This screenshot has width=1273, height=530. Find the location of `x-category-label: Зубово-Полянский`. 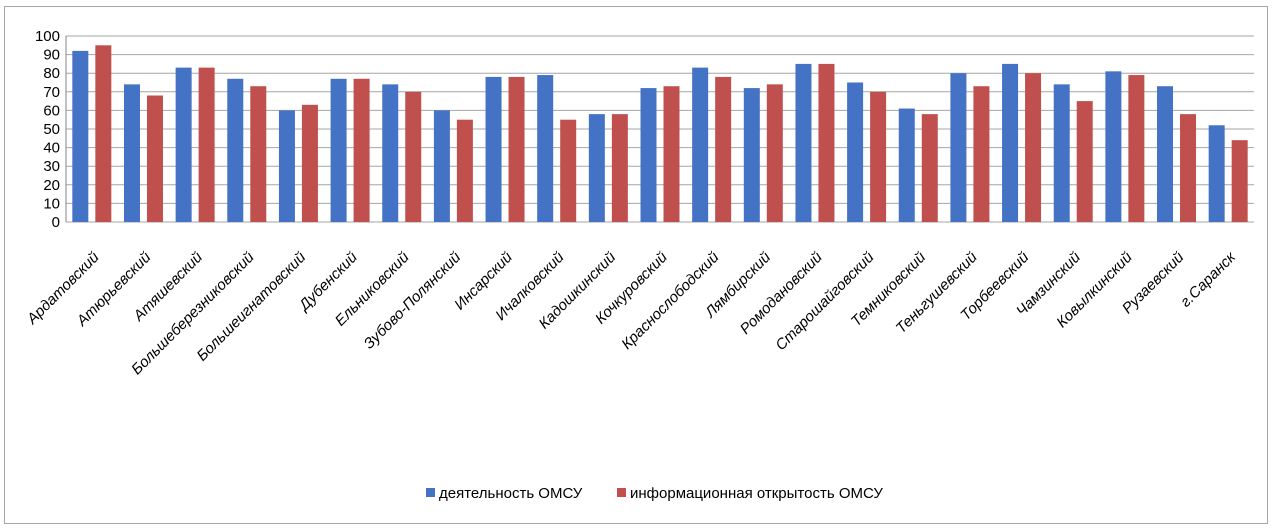

x-category-label: Зубово-Полянский is located at coordinates (413, 300).